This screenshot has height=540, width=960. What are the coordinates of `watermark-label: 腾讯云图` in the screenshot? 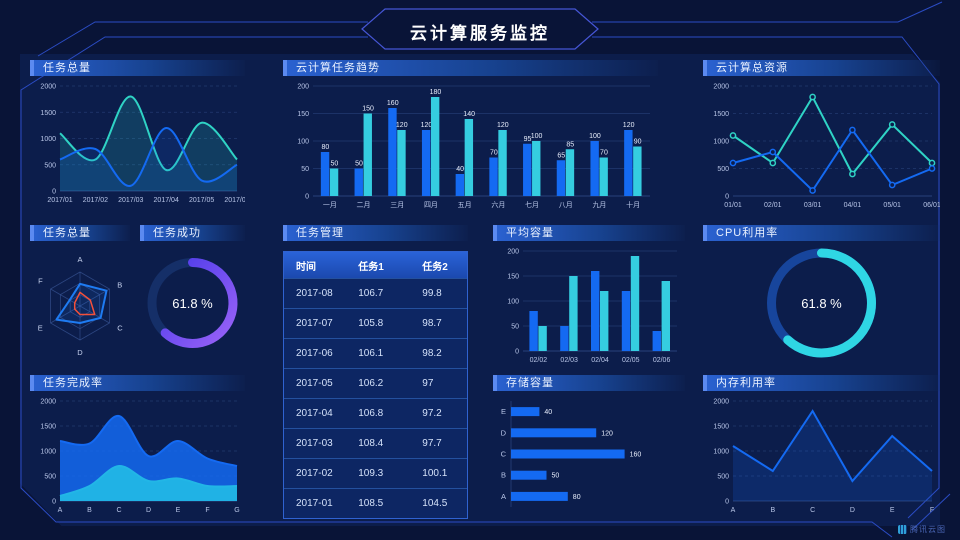 It's located at (928, 529).